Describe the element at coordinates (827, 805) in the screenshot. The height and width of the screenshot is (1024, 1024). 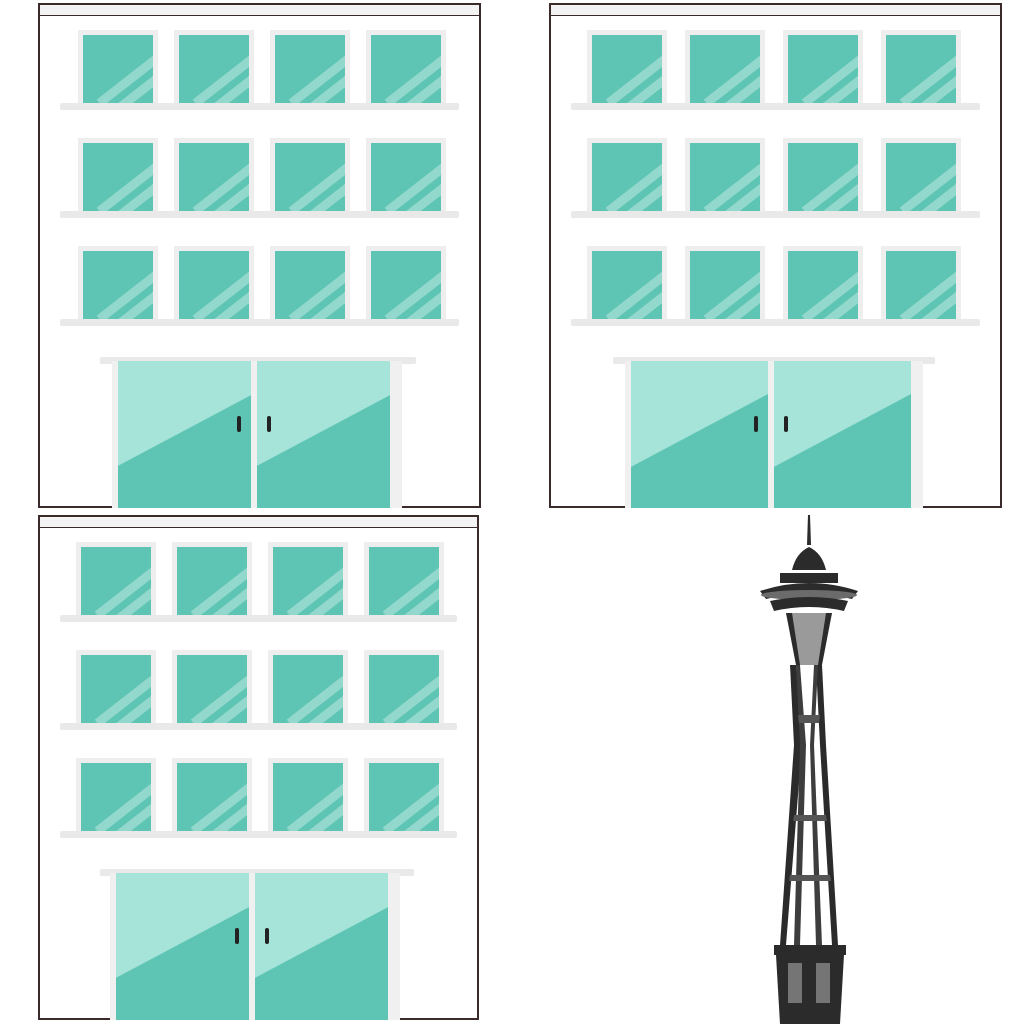
I see `tower-leg-right` at that location.